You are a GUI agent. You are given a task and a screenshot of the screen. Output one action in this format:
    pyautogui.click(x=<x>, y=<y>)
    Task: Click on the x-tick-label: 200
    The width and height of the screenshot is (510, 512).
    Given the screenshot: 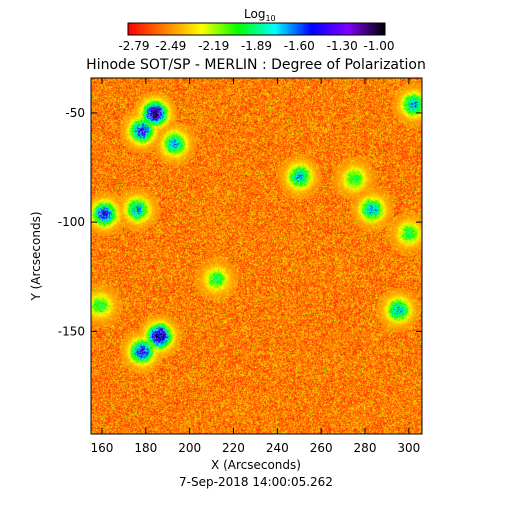 What is the action you would take?
    pyautogui.click(x=189, y=448)
    